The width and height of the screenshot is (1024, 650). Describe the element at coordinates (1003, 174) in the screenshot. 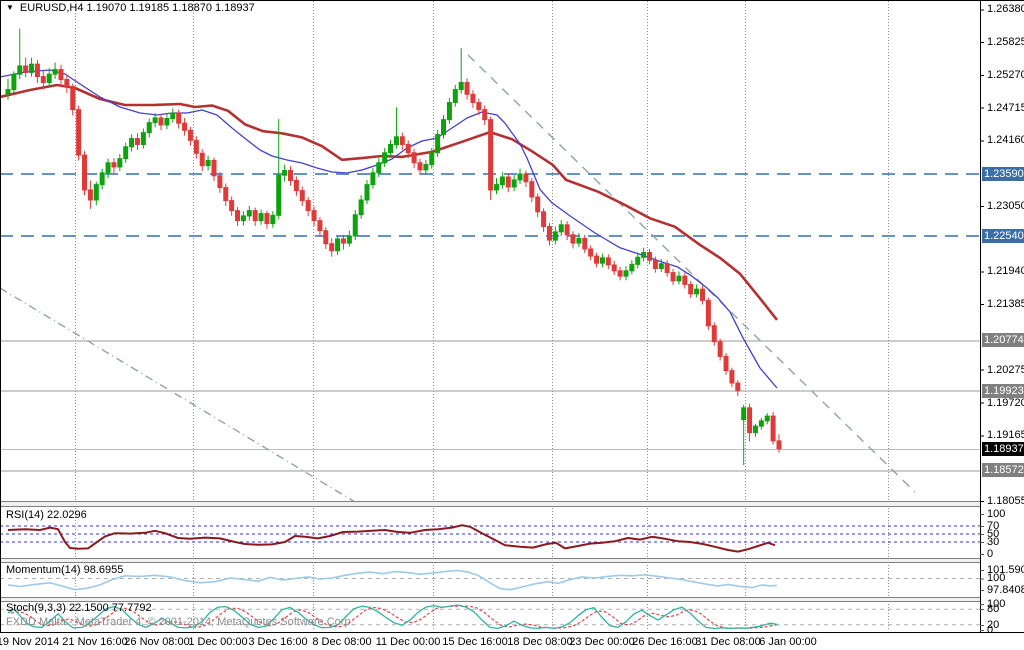

I see `price-level-badge: 1.23590` at that location.